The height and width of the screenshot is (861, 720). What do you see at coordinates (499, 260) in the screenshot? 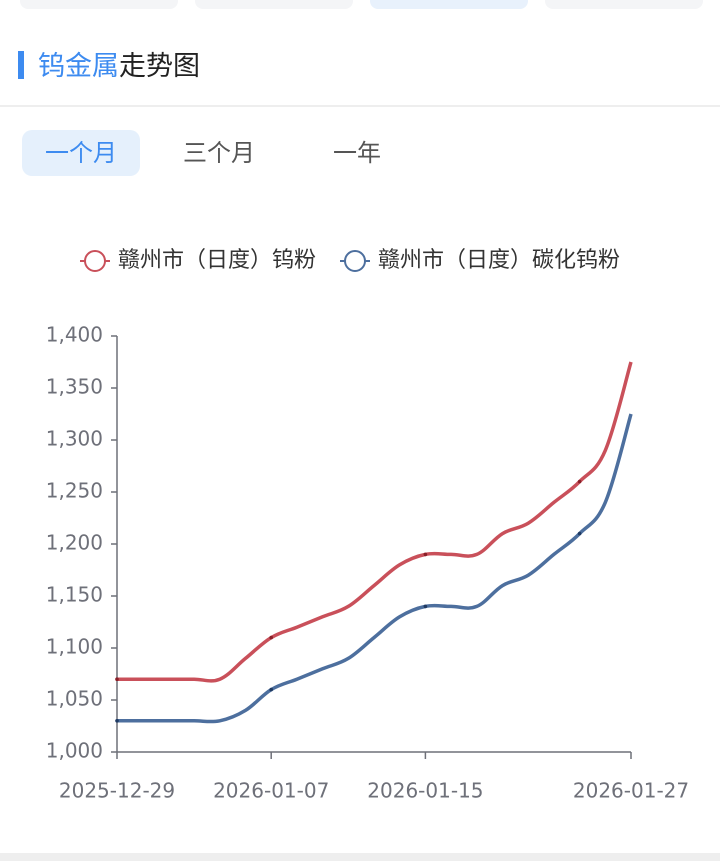
I see `legend-label: 赣州市（日度）碳化钨粉` at bounding box center [499, 260].